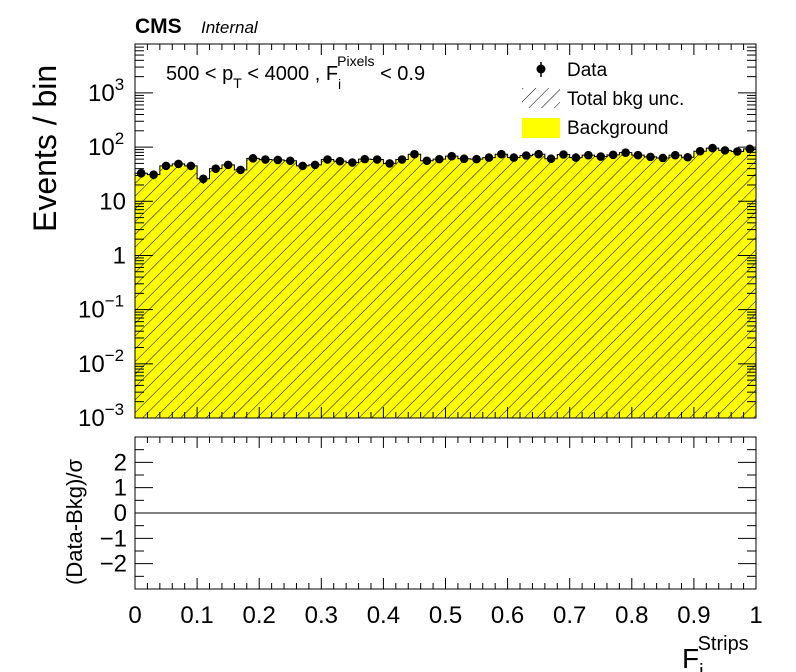 This screenshot has height=672, width=796. I want to click on main-y-tick-label-exp: 3, so click(119, 84).